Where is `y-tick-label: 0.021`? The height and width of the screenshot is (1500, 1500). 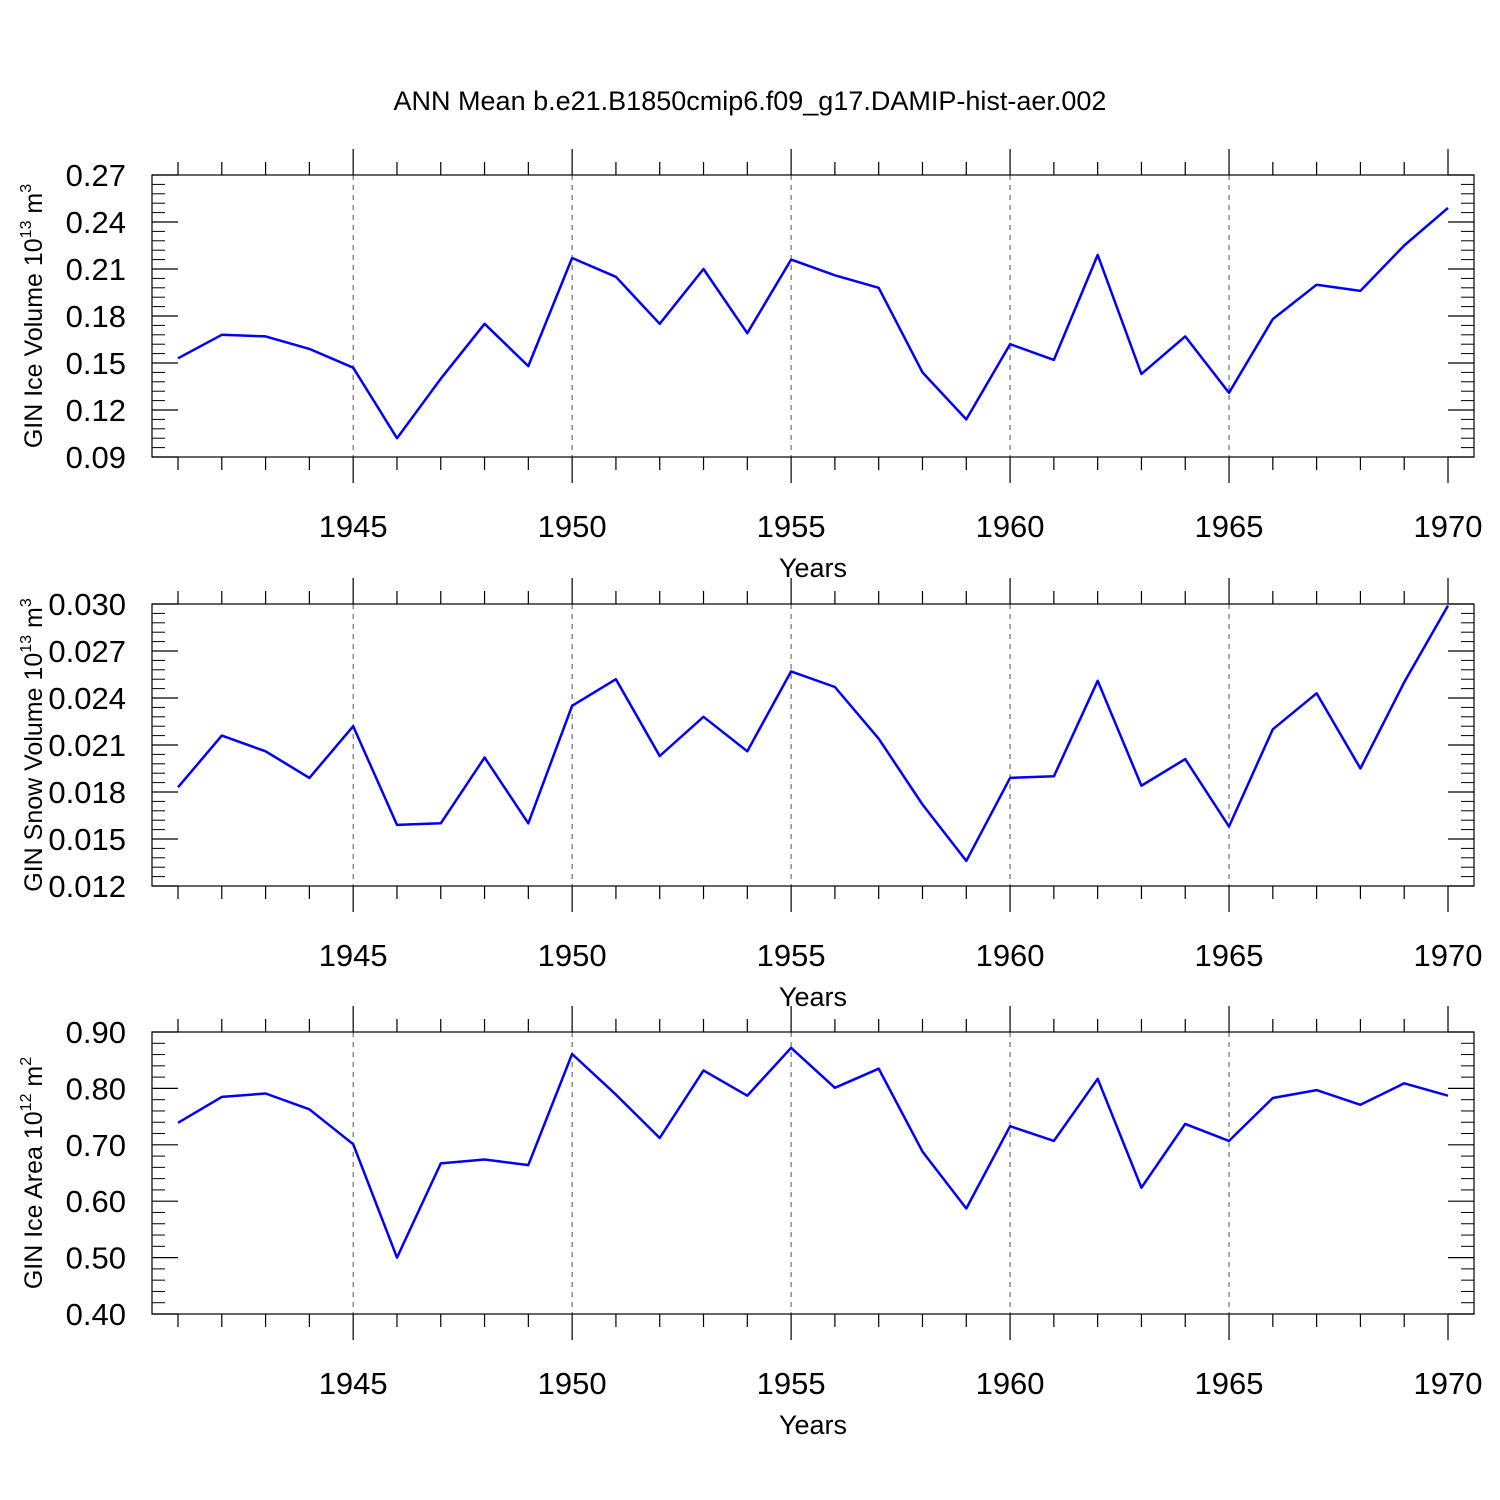 y-tick-label: 0.021 is located at coordinates (87, 745).